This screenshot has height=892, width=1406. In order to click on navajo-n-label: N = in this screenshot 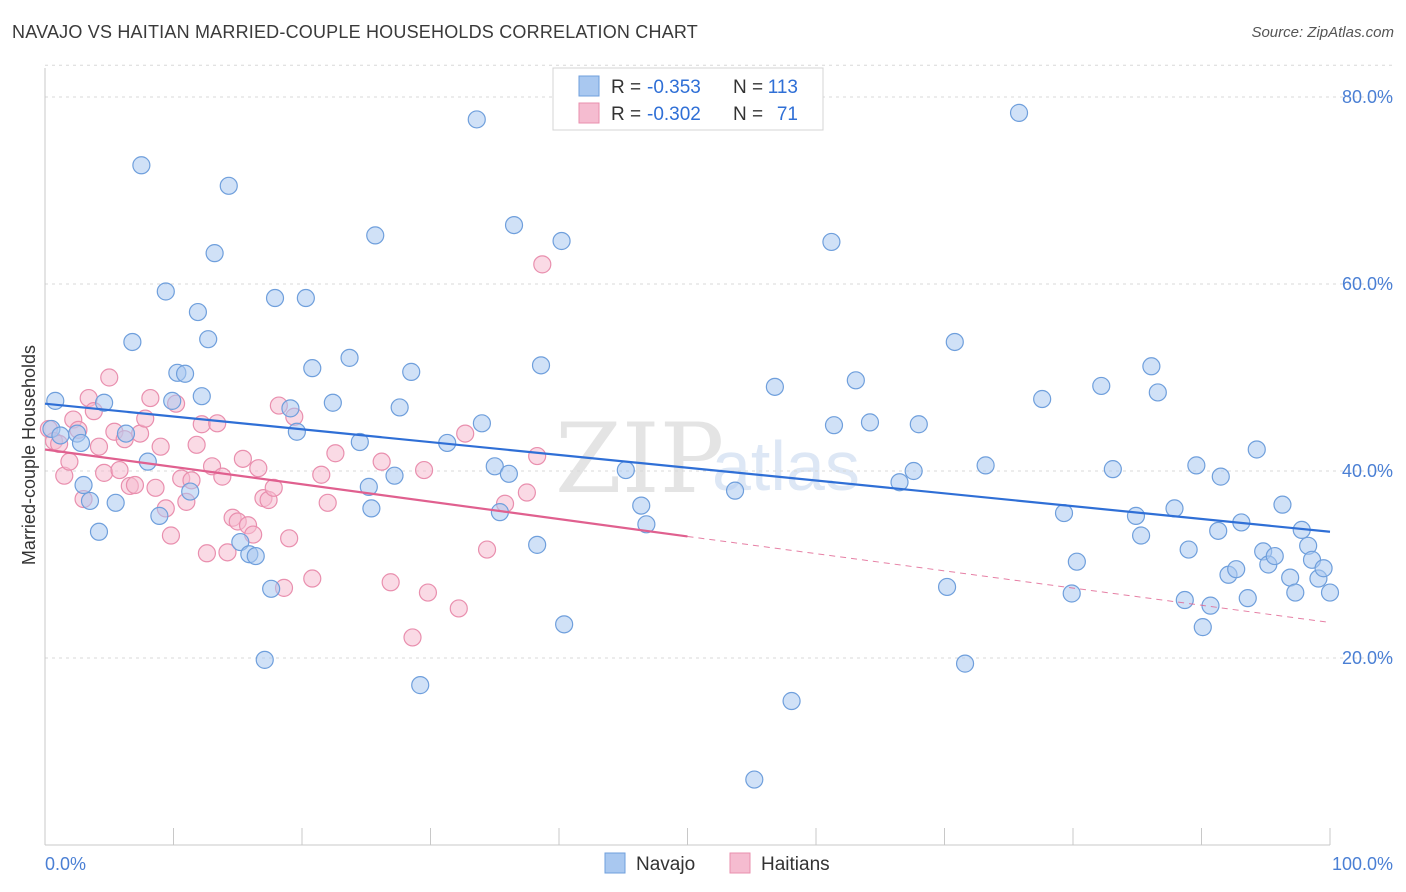, I will do `click(748, 87)`.